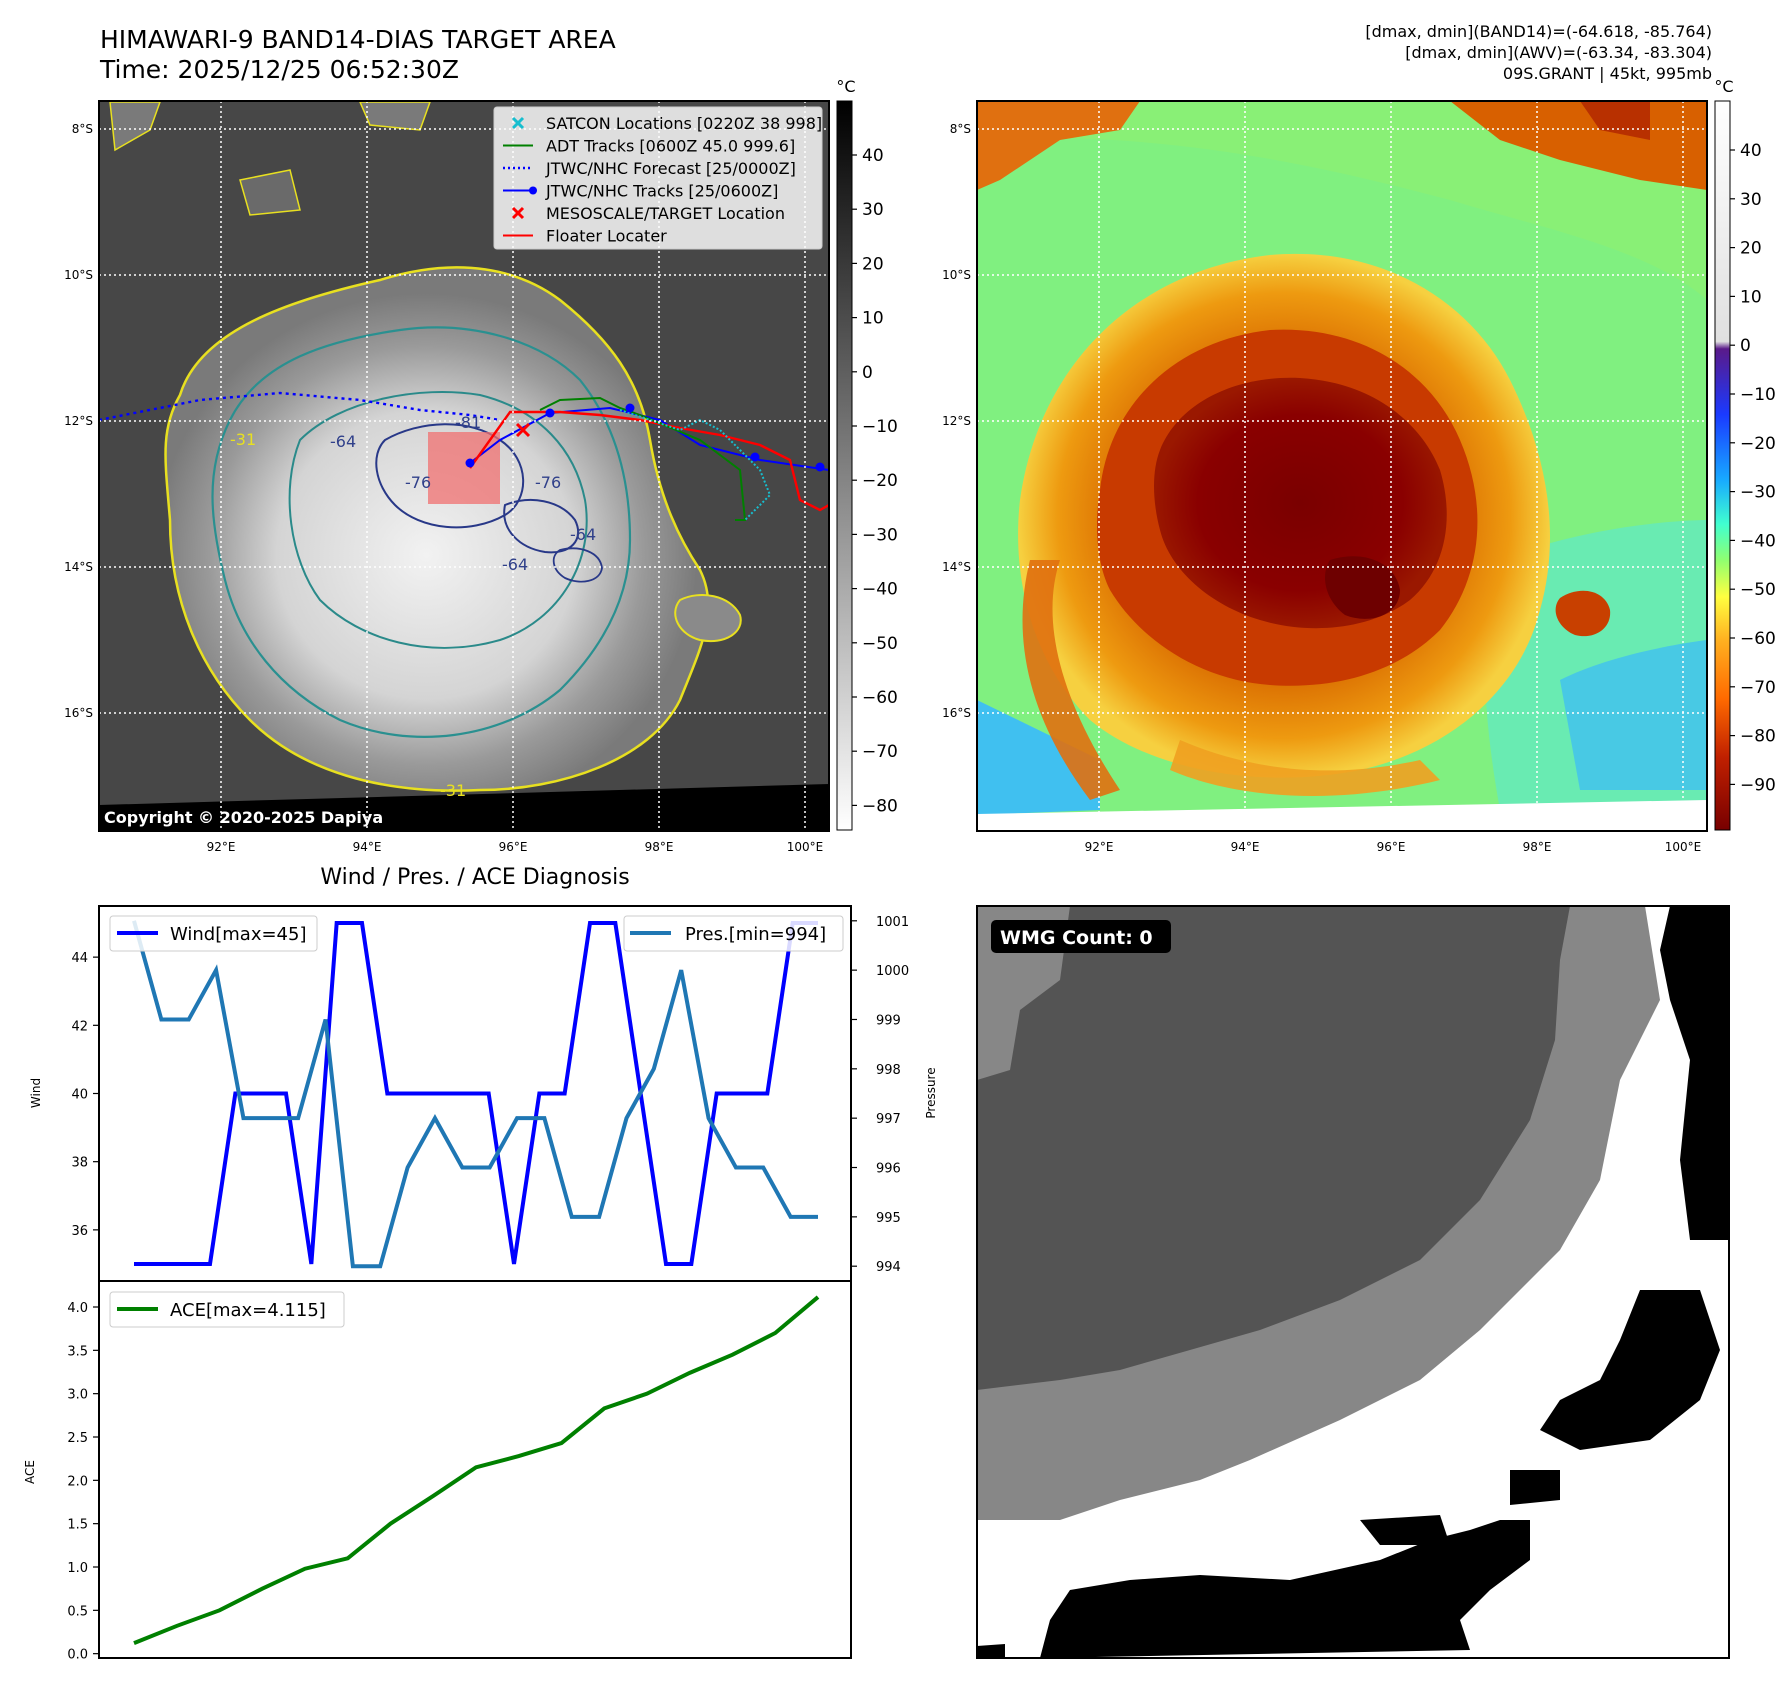 The image size is (1792, 1690). I want to click on ir-lat-tick-label: 12°S, so click(78, 421).